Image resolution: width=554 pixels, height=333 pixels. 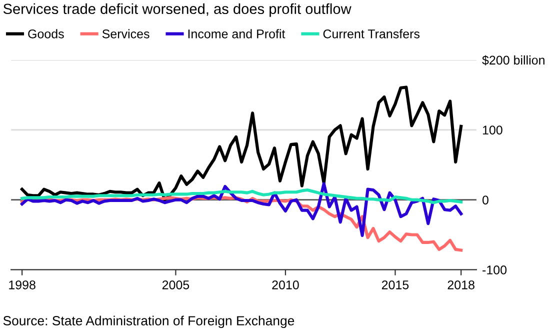 I want to click on legend-label: Goods, so click(x=46, y=33).